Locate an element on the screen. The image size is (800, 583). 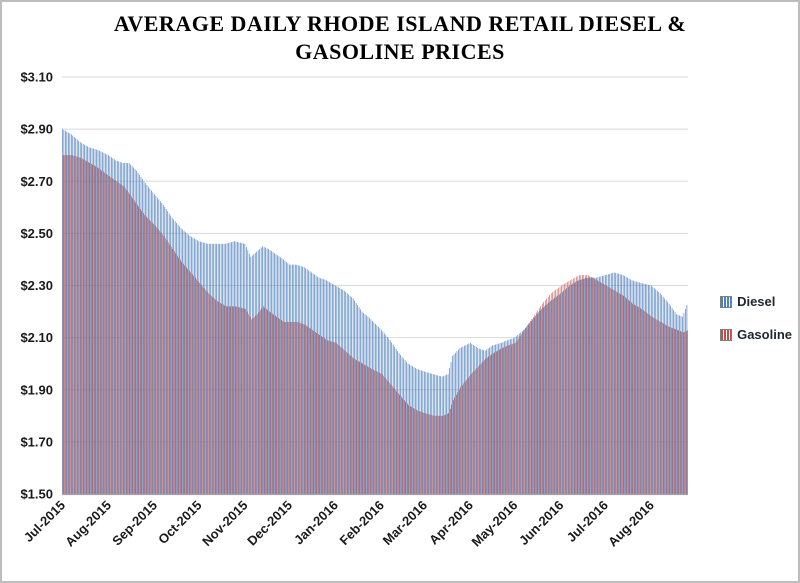
y-tick-label: $1.50 is located at coordinates (36, 494).